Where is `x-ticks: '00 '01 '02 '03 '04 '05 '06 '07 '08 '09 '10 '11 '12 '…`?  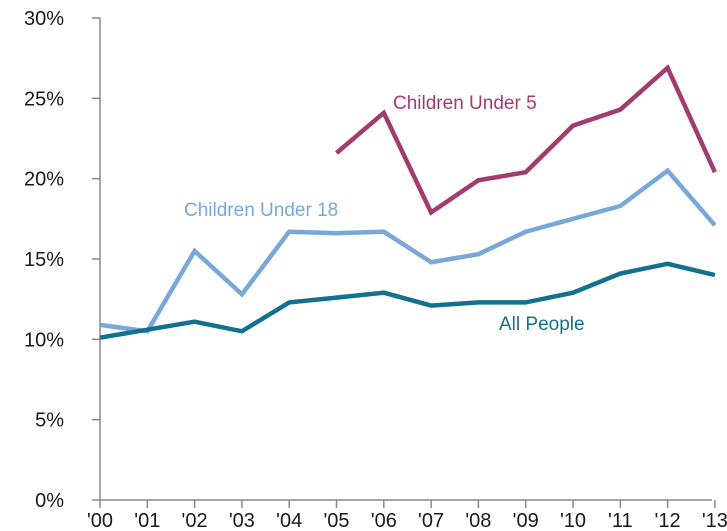 x-ticks: '00 '01 '02 '03 '04 '05 '06 '07 '08 '09 '10 '11 '12 '… is located at coordinates (407, 515).